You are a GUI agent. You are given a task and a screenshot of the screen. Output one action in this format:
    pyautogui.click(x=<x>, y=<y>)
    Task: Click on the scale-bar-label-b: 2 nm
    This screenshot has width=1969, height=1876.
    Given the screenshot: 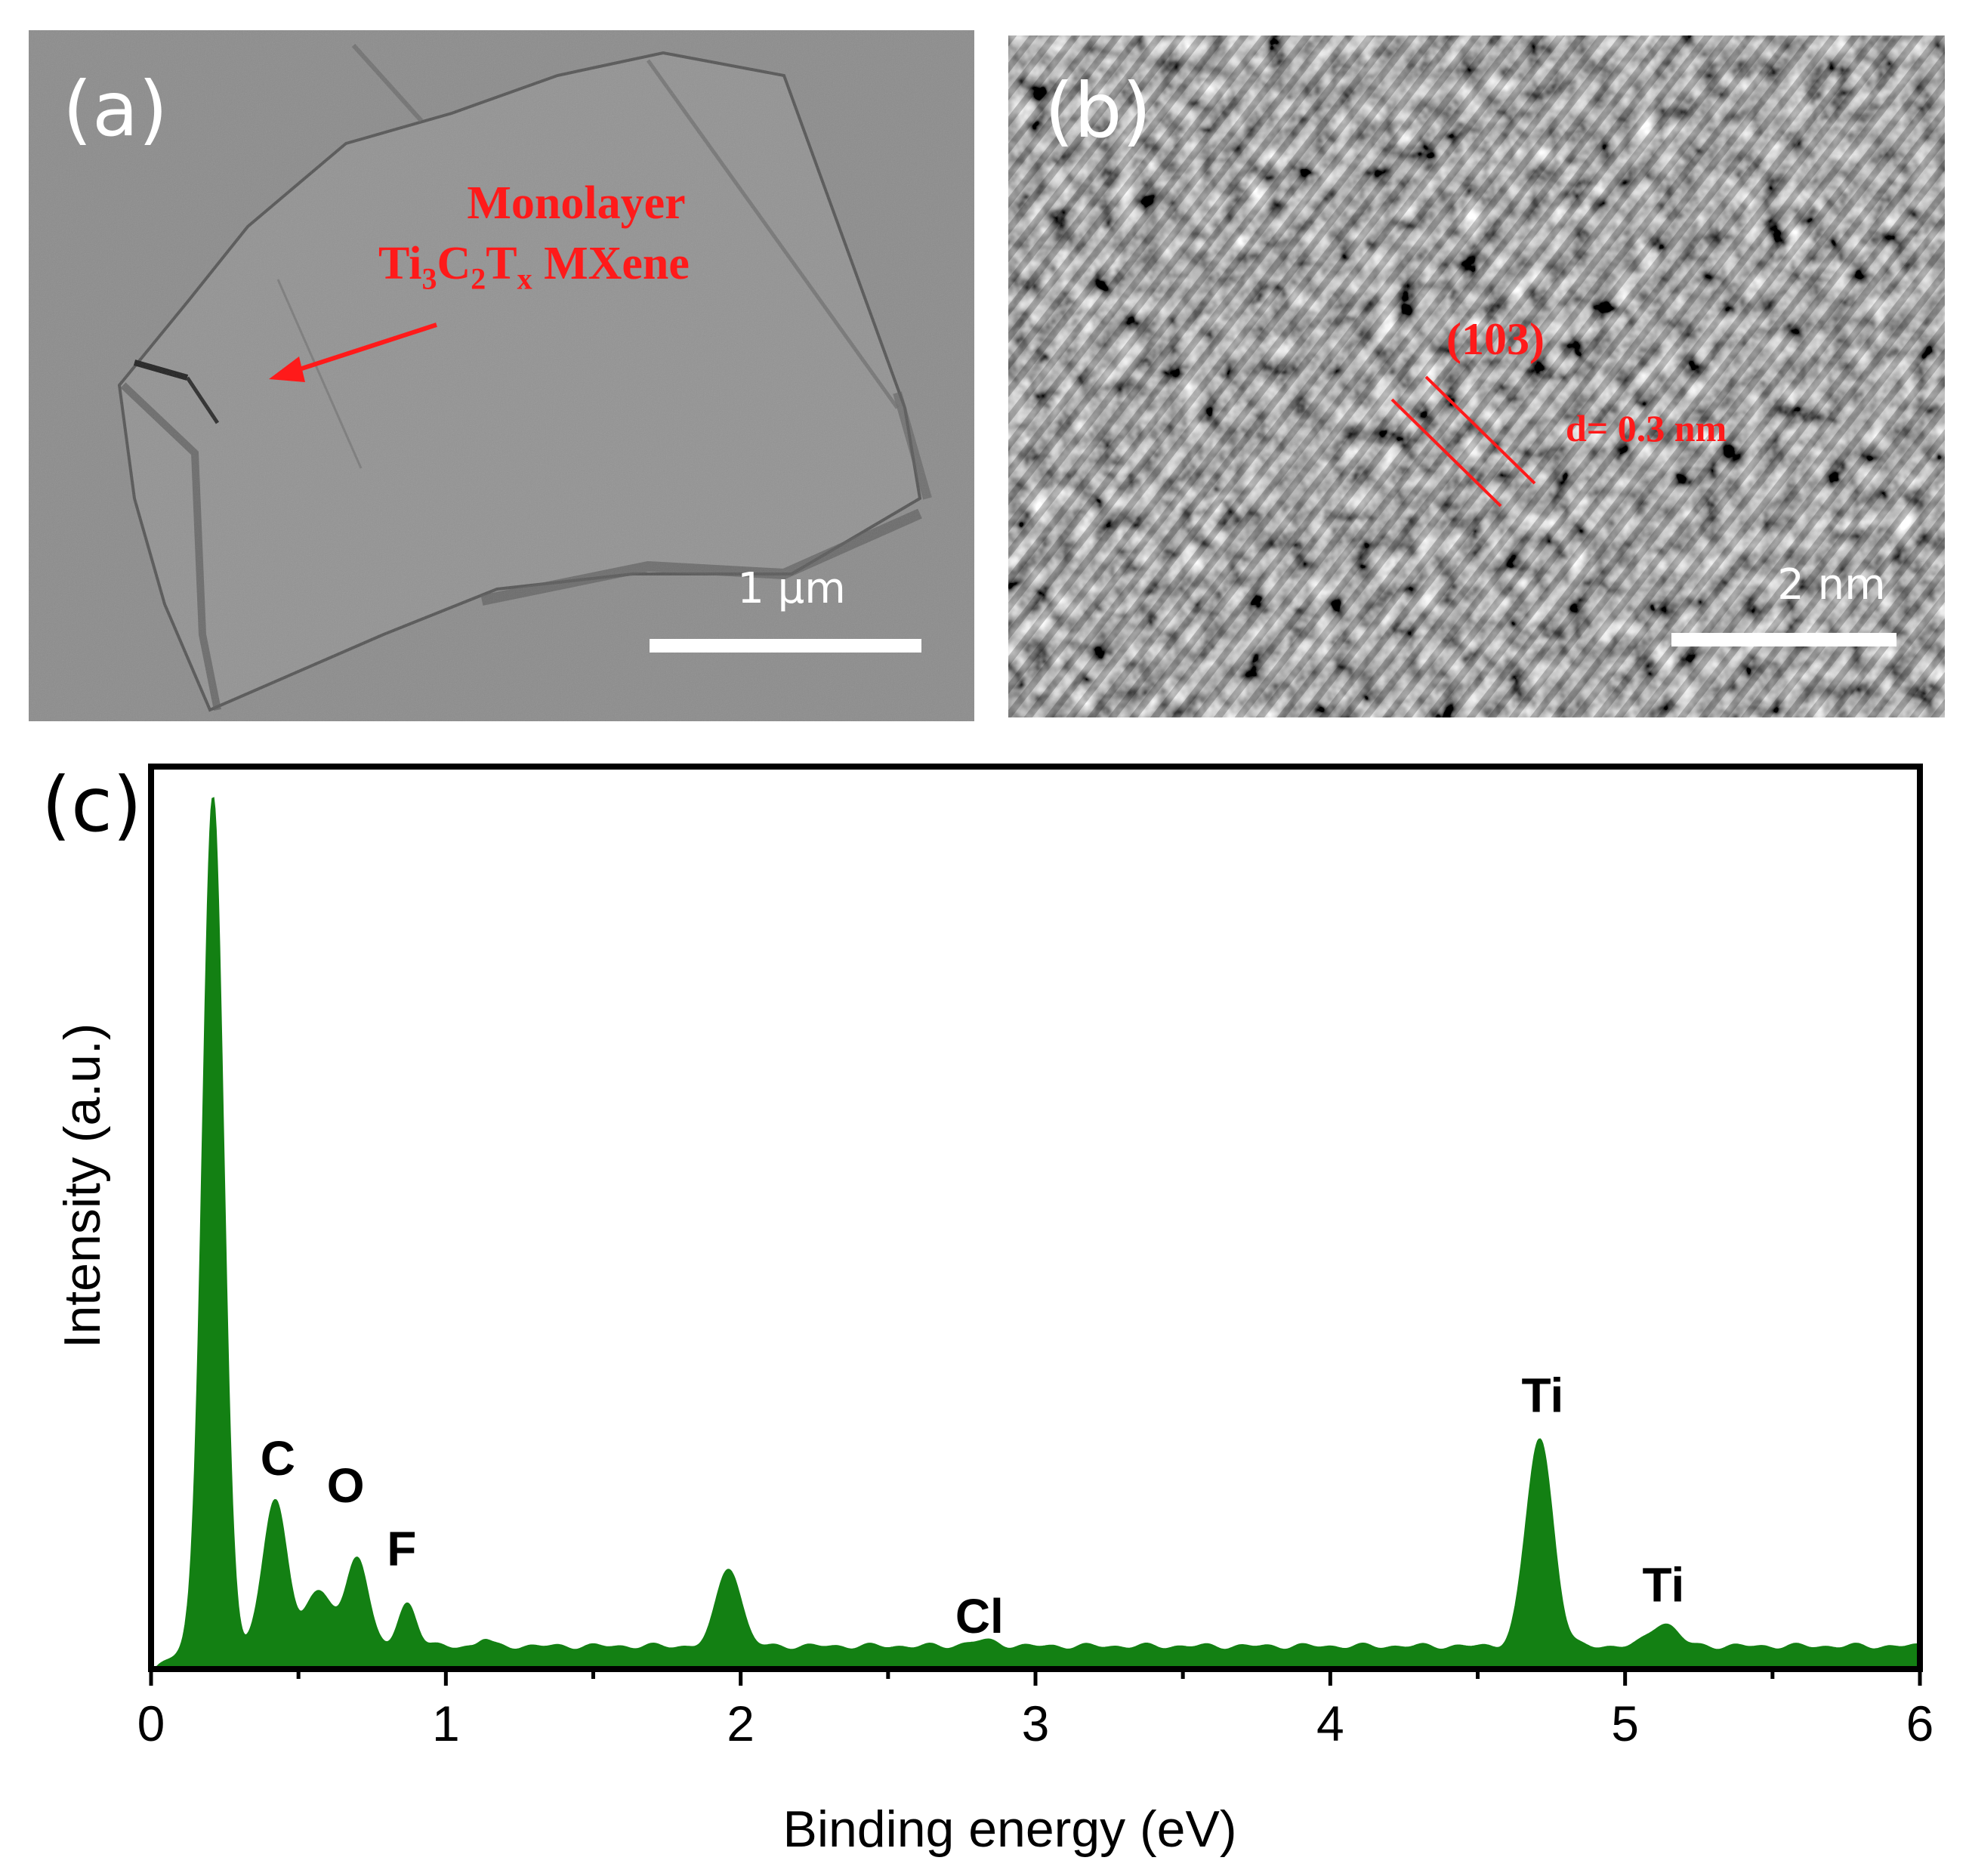 What is the action you would take?
    pyautogui.click(x=1831, y=584)
    